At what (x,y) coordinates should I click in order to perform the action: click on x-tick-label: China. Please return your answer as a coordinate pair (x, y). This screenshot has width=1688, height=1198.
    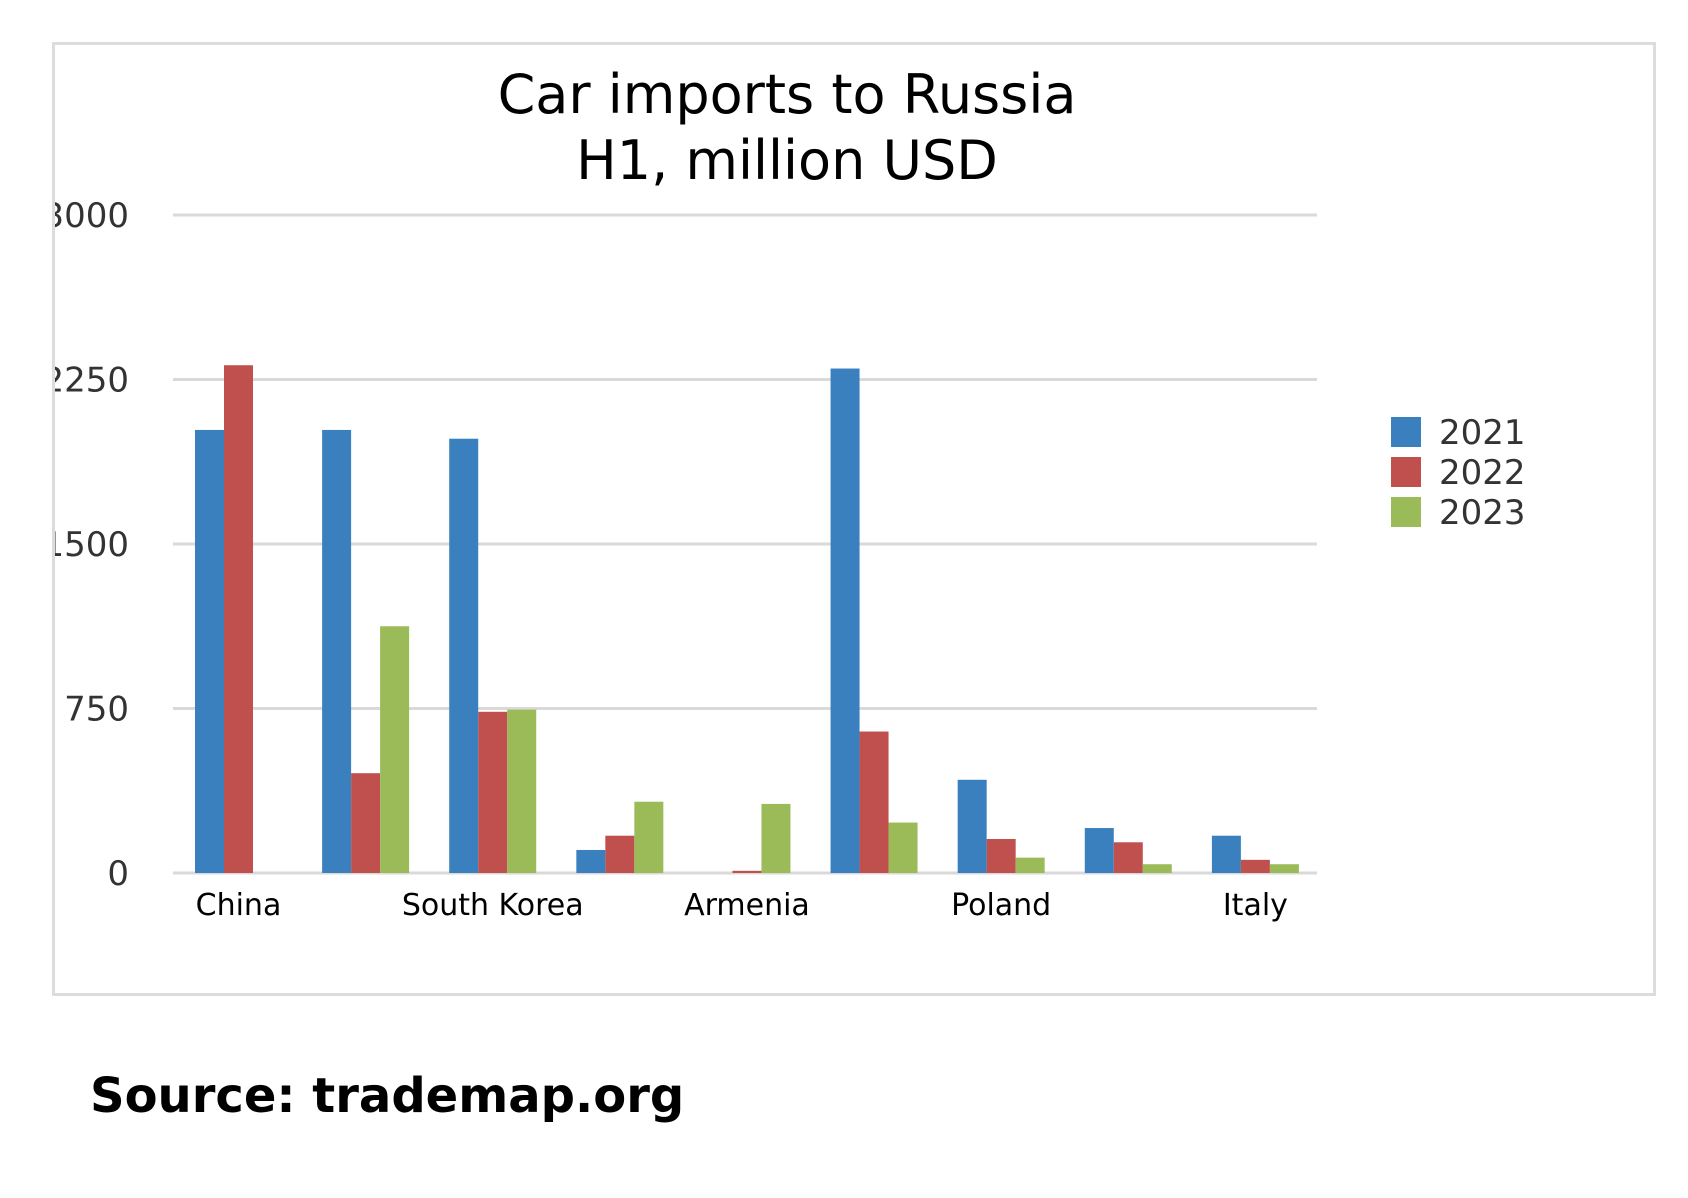
    Looking at the image, I should click on (239, 905).